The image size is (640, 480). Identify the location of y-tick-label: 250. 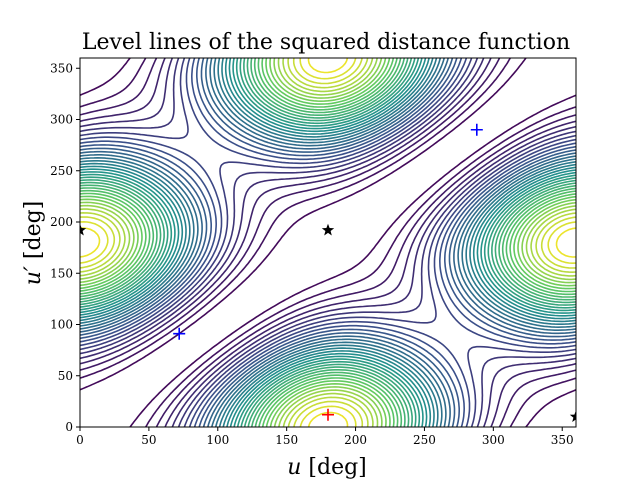
(61, 171).